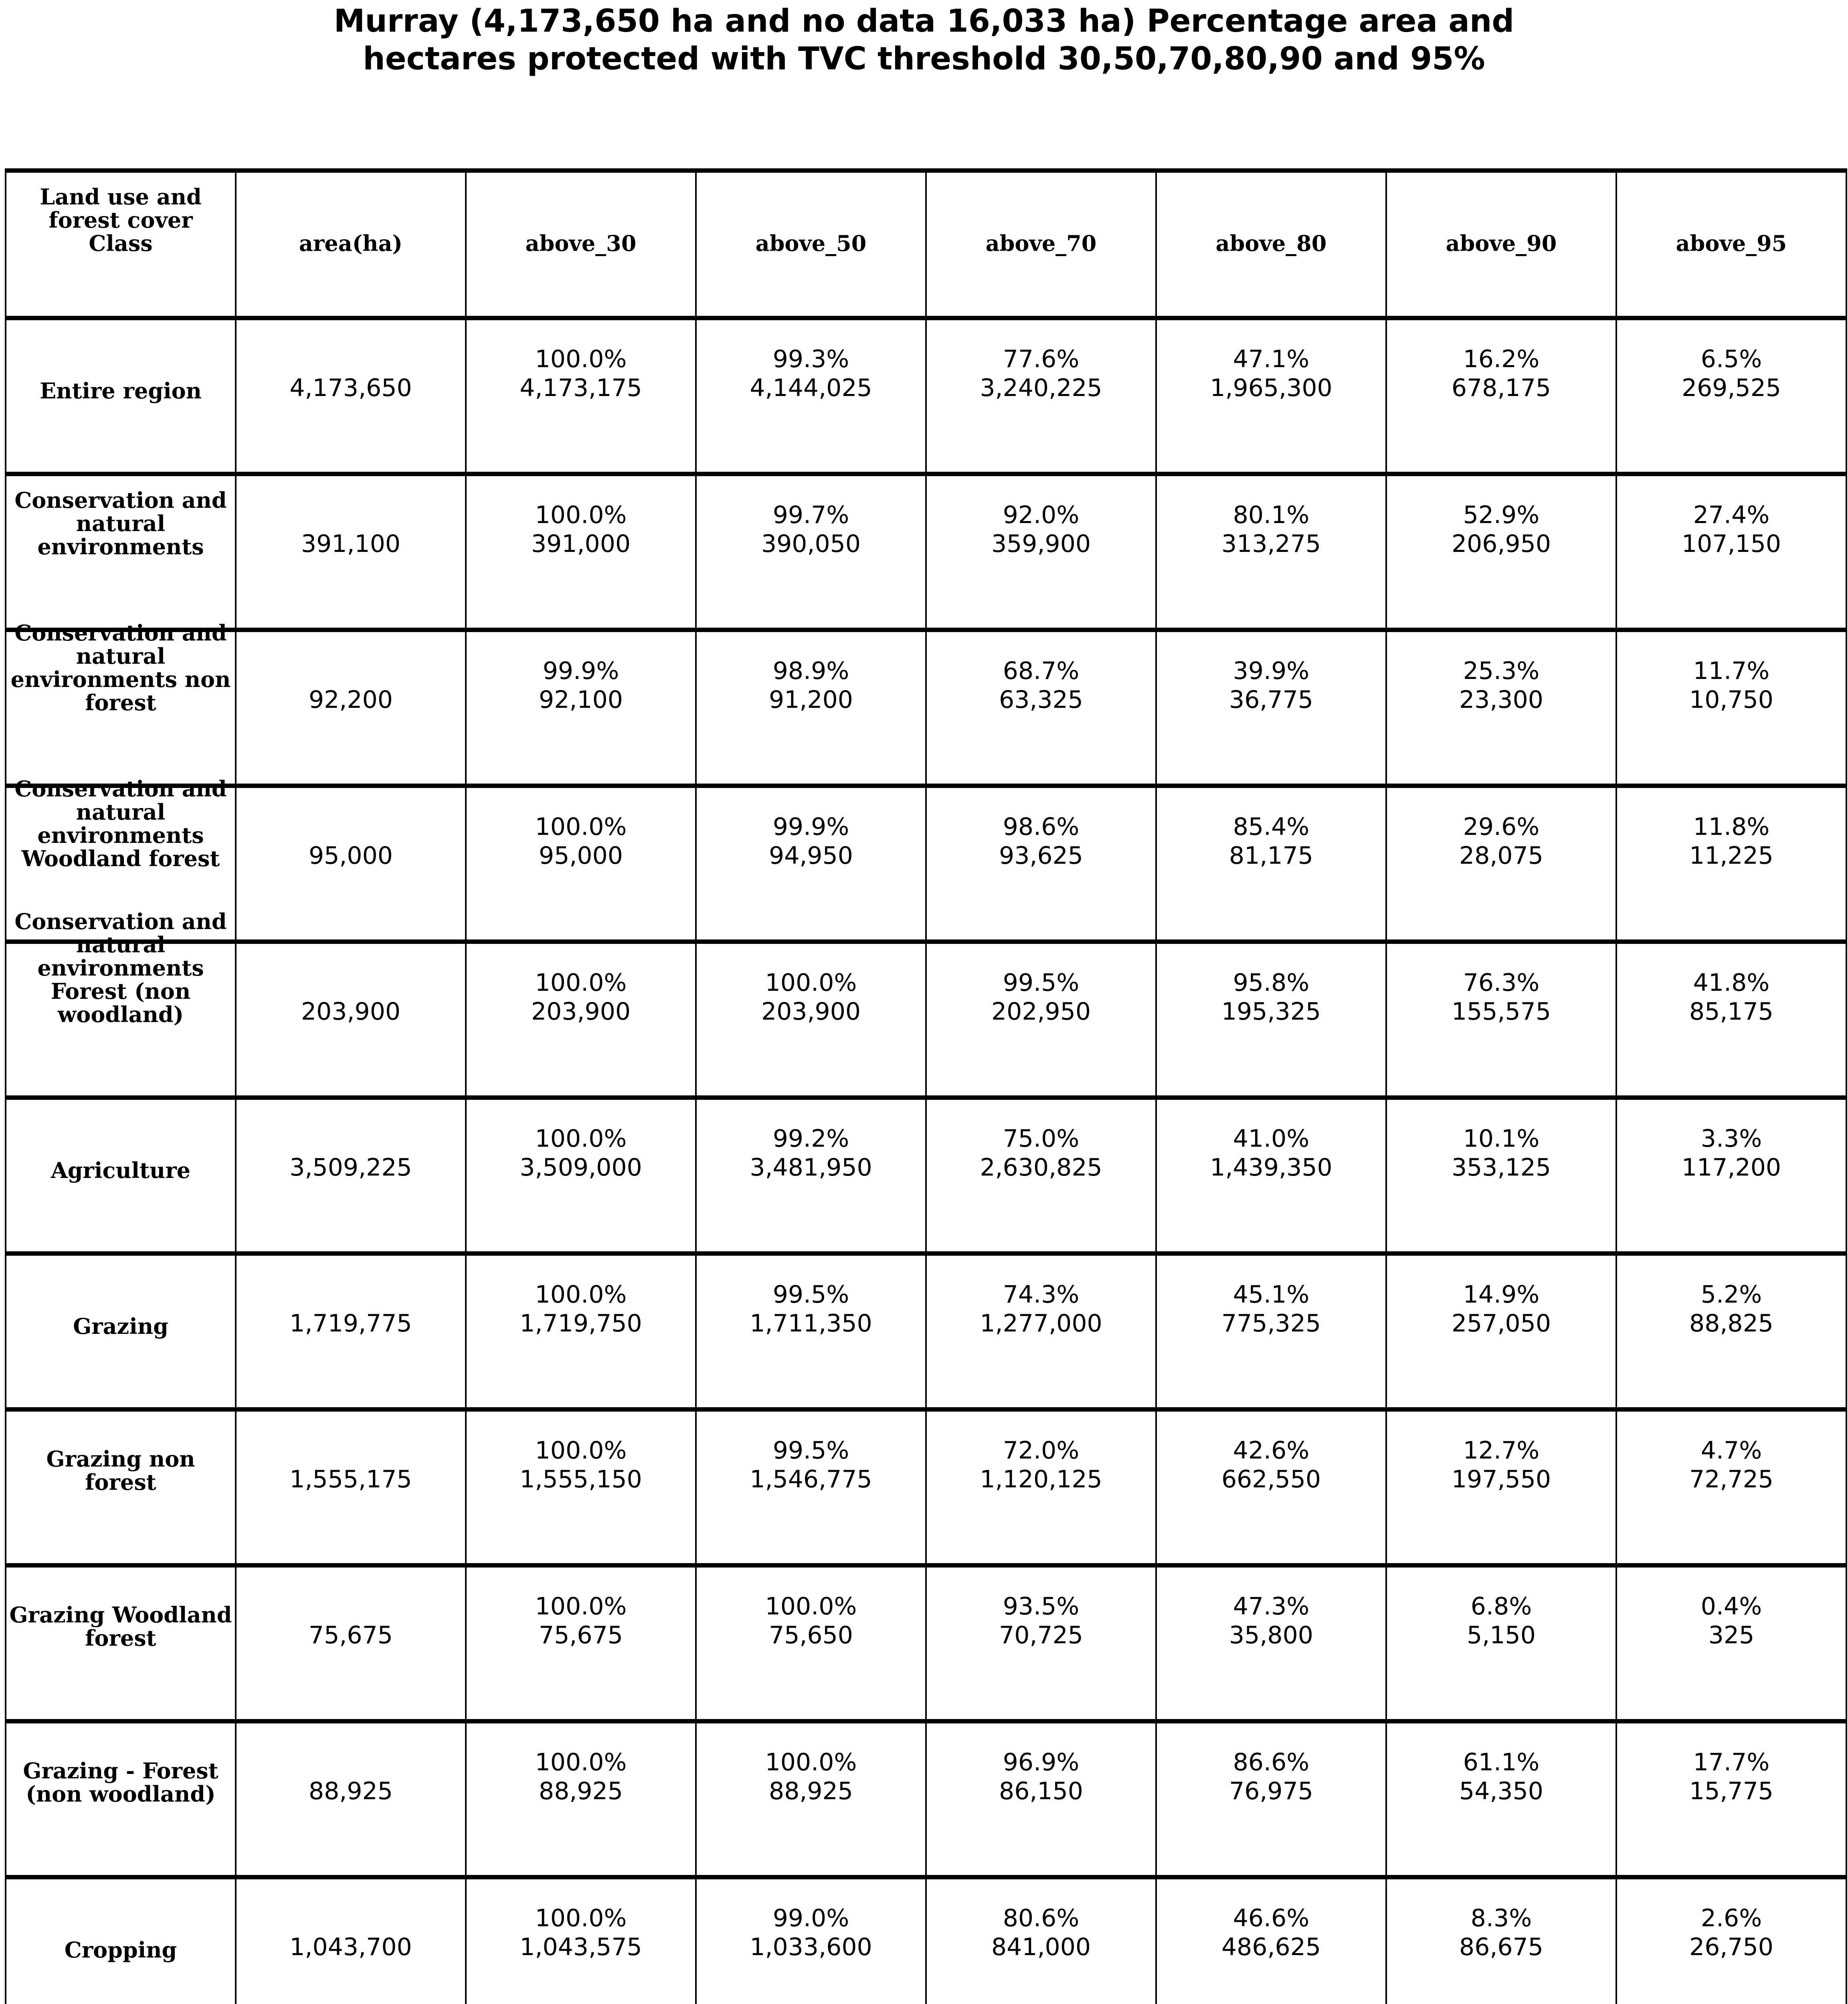 This screenshot has width=1848, height=2004. What do you see at coordinates (350, 1479) in the screenshot?
I see `area-value: 1,555,175` at bounding box center [350, 1479].